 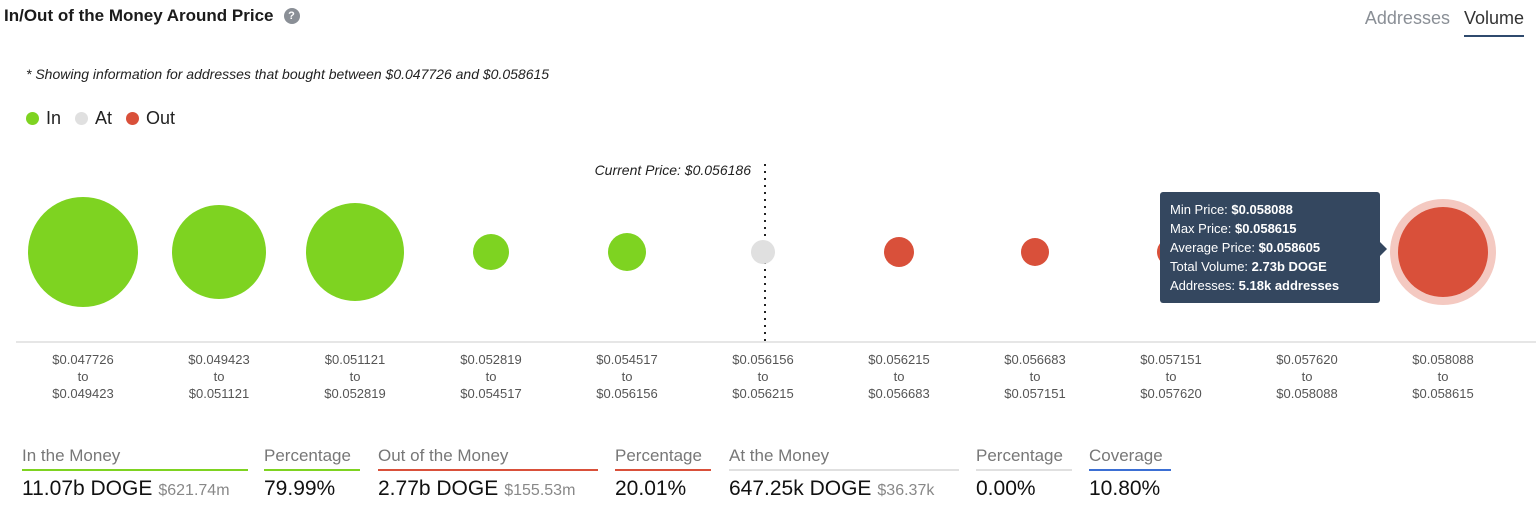 I want to click on range-label: $0.049423 to $0.051121, so click(x=219, y=376).